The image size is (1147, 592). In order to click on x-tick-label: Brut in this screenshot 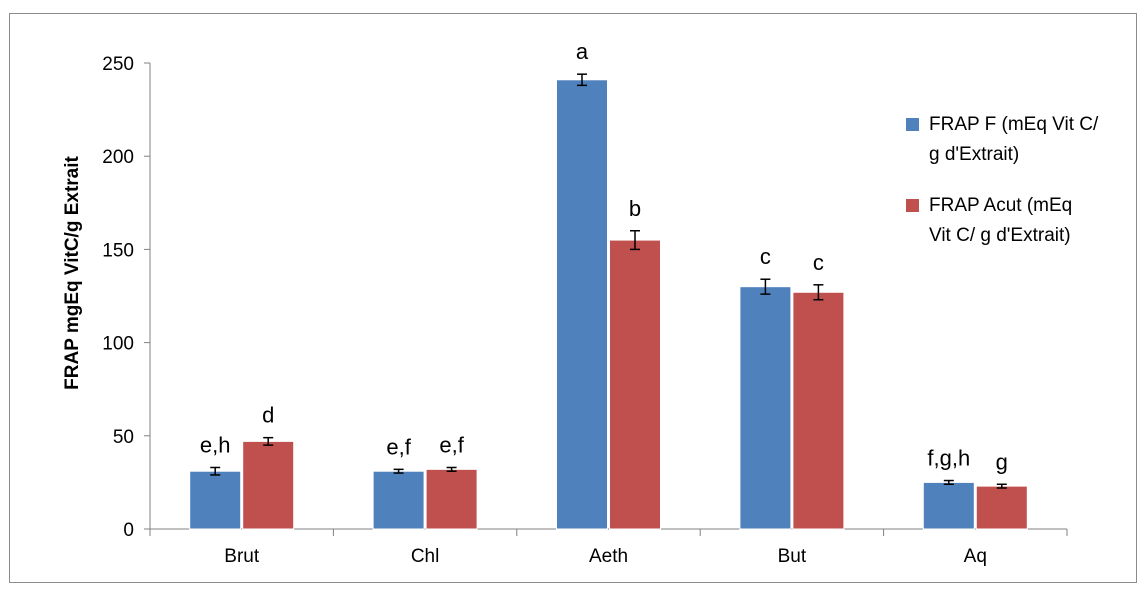, I will do `click(242, 556)`.